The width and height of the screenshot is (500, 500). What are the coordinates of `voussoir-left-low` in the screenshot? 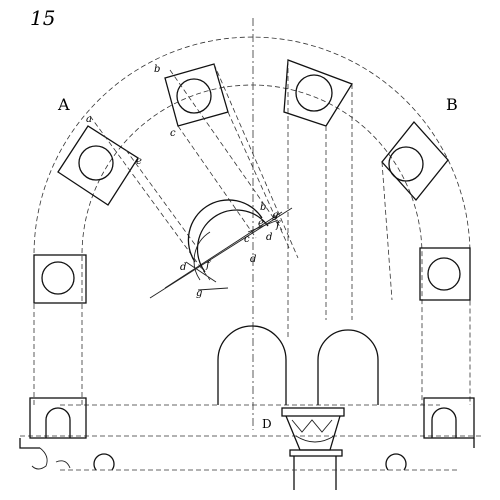 It's located at (60, 279).